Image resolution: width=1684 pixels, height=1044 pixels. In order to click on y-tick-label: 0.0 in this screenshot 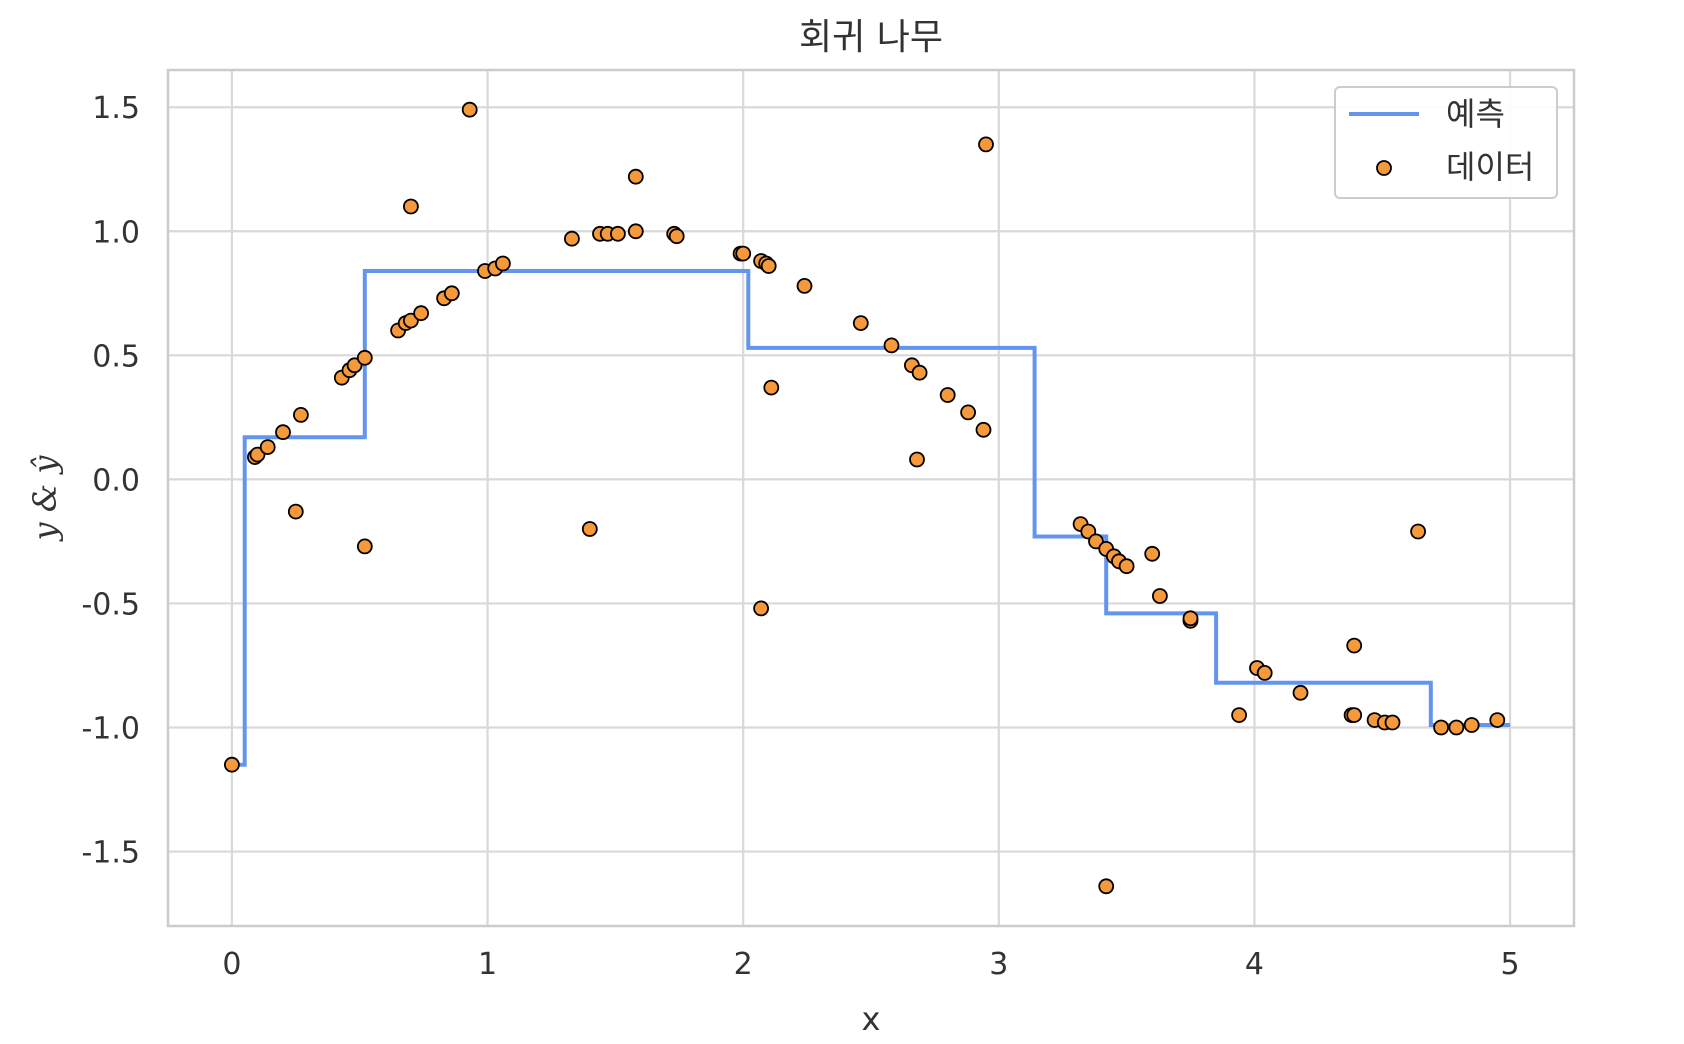, I will do `click(116, 480)`.